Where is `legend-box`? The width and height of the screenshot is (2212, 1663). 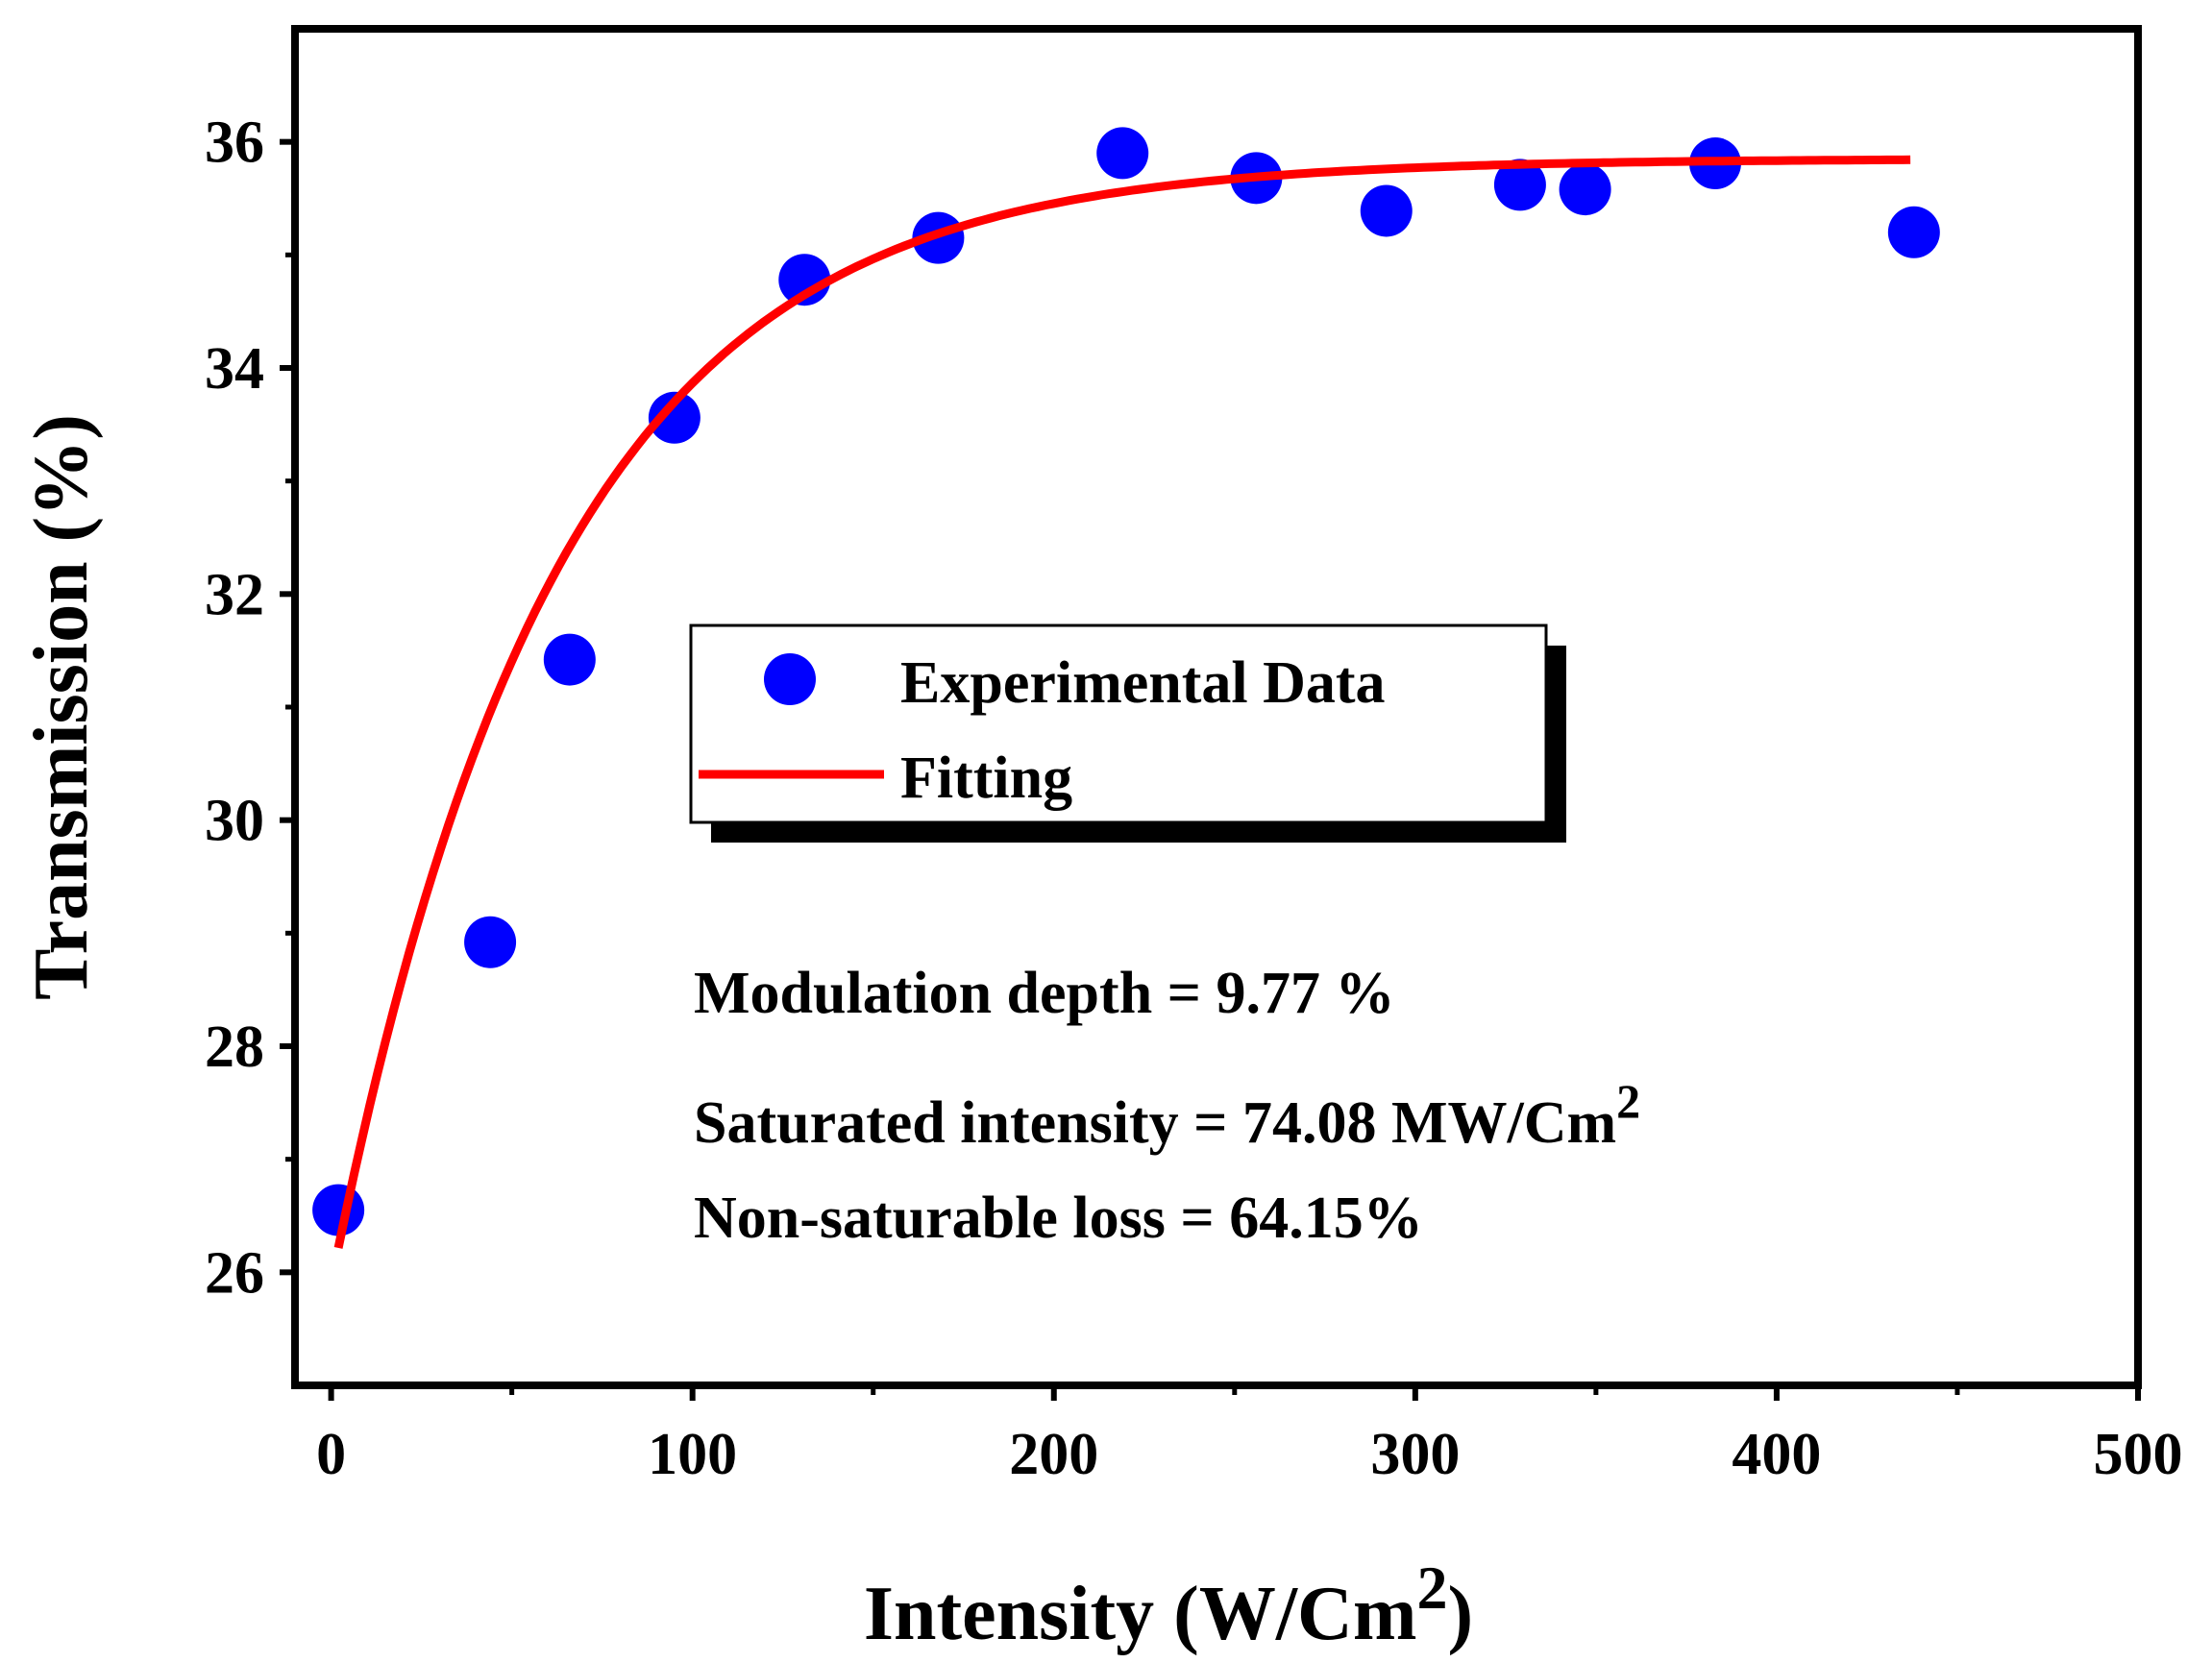
legend-box is located at coordinates (1118, 724).